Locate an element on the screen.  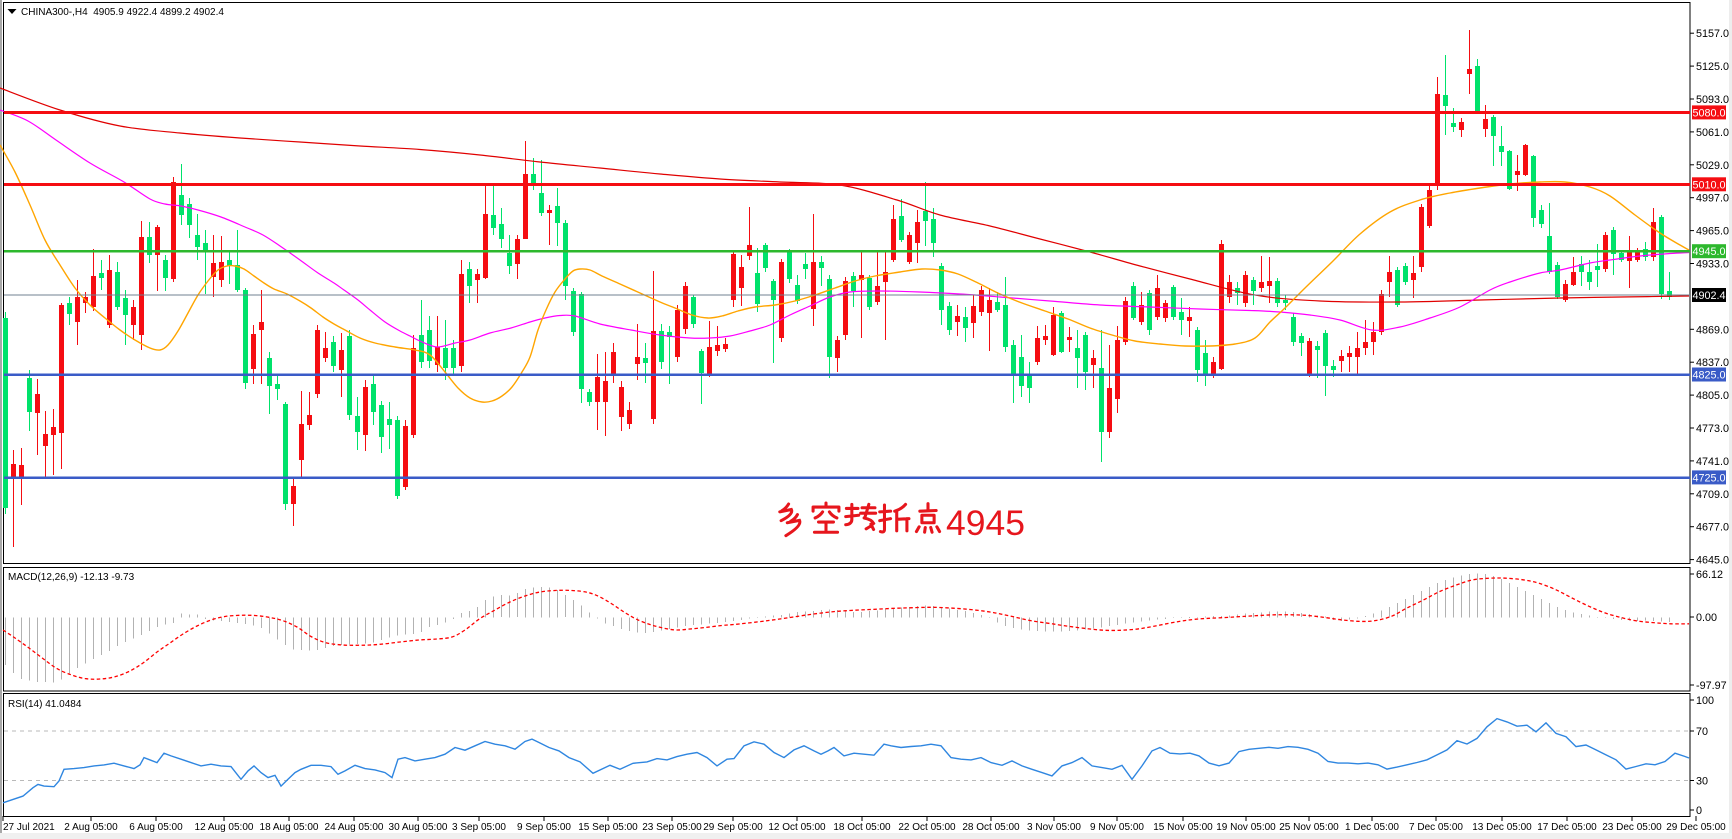
svg-text: 27 Jul 2021 is located at coordinates (29, 827).